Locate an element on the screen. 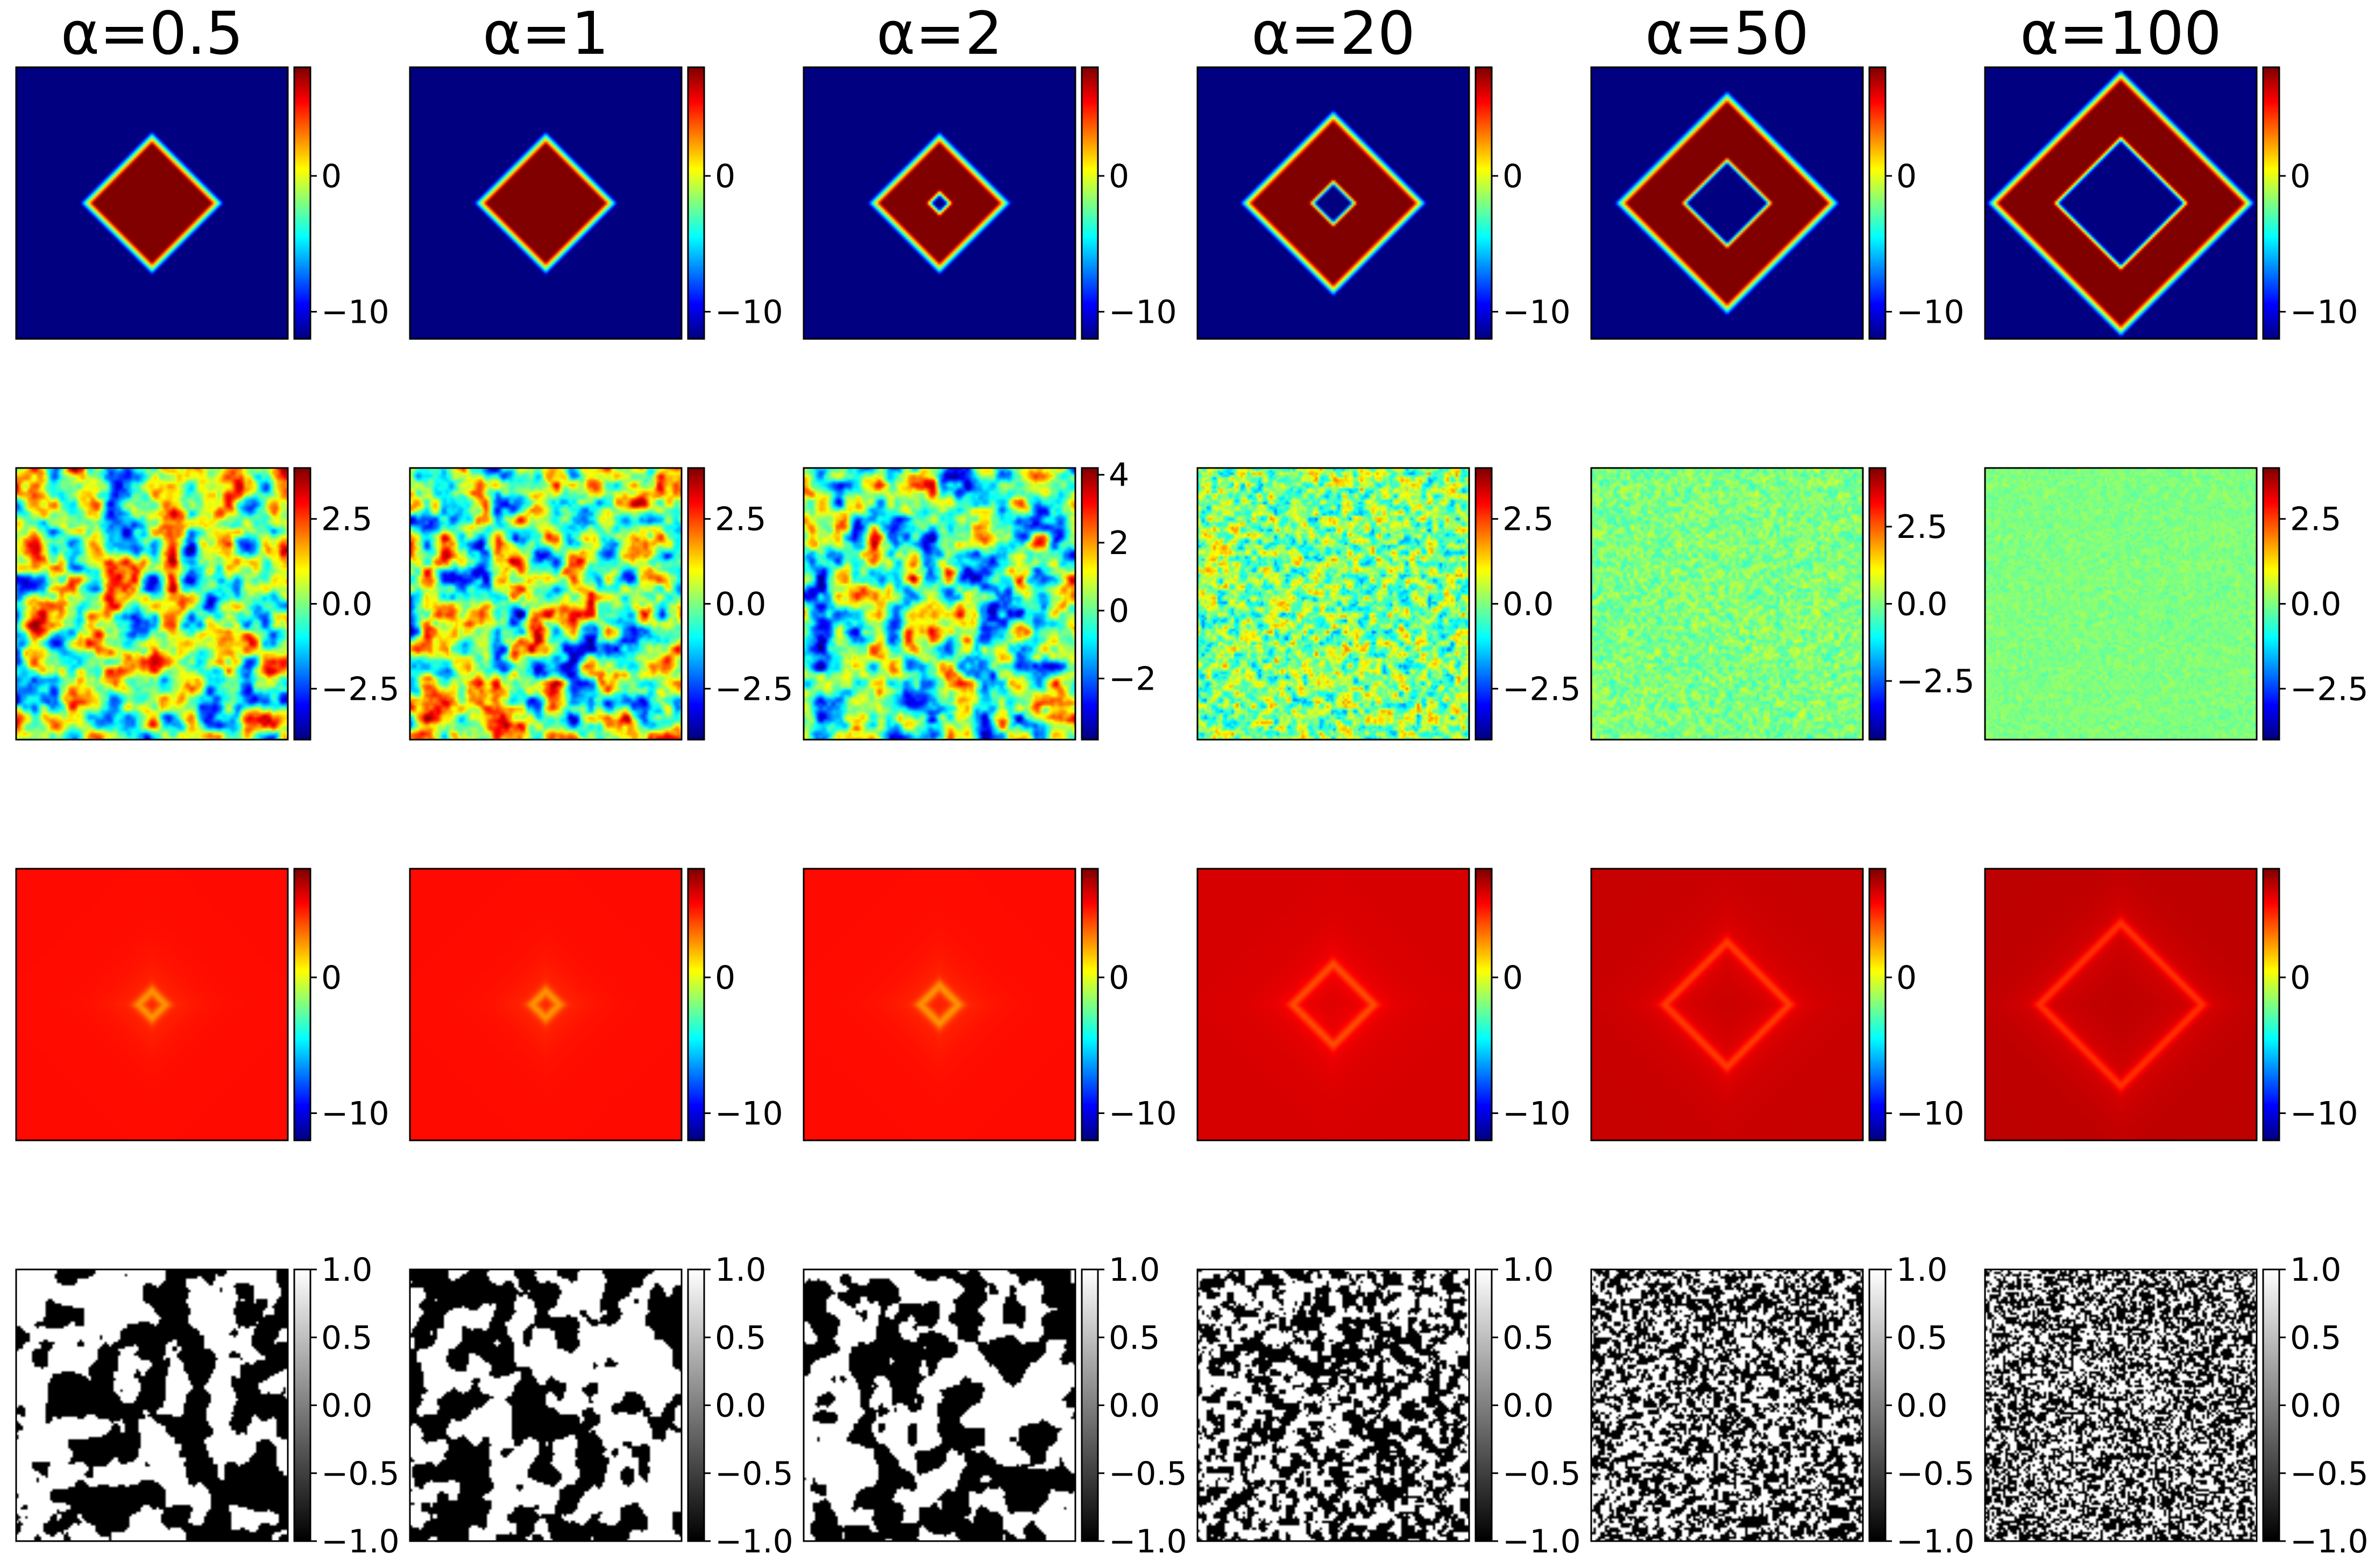  colorbar: 4 2 0 −2 is located at coordinates (1118, 599).